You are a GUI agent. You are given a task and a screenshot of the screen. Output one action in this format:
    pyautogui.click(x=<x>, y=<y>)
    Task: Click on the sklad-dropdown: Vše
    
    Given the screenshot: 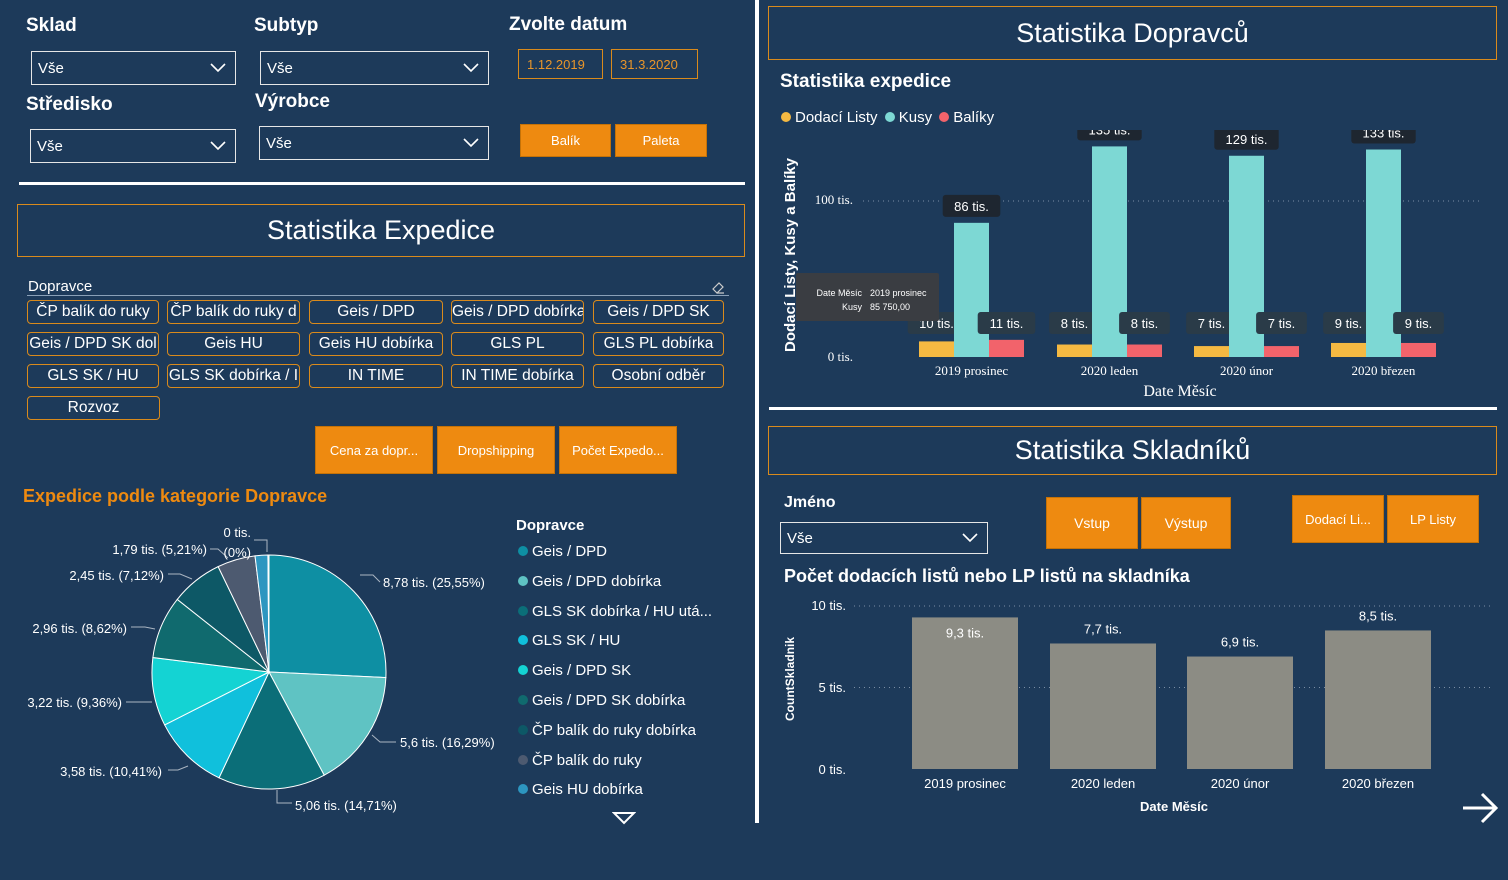 What is the action you would take?
    pyautogui.click(x=133, y=68)
    